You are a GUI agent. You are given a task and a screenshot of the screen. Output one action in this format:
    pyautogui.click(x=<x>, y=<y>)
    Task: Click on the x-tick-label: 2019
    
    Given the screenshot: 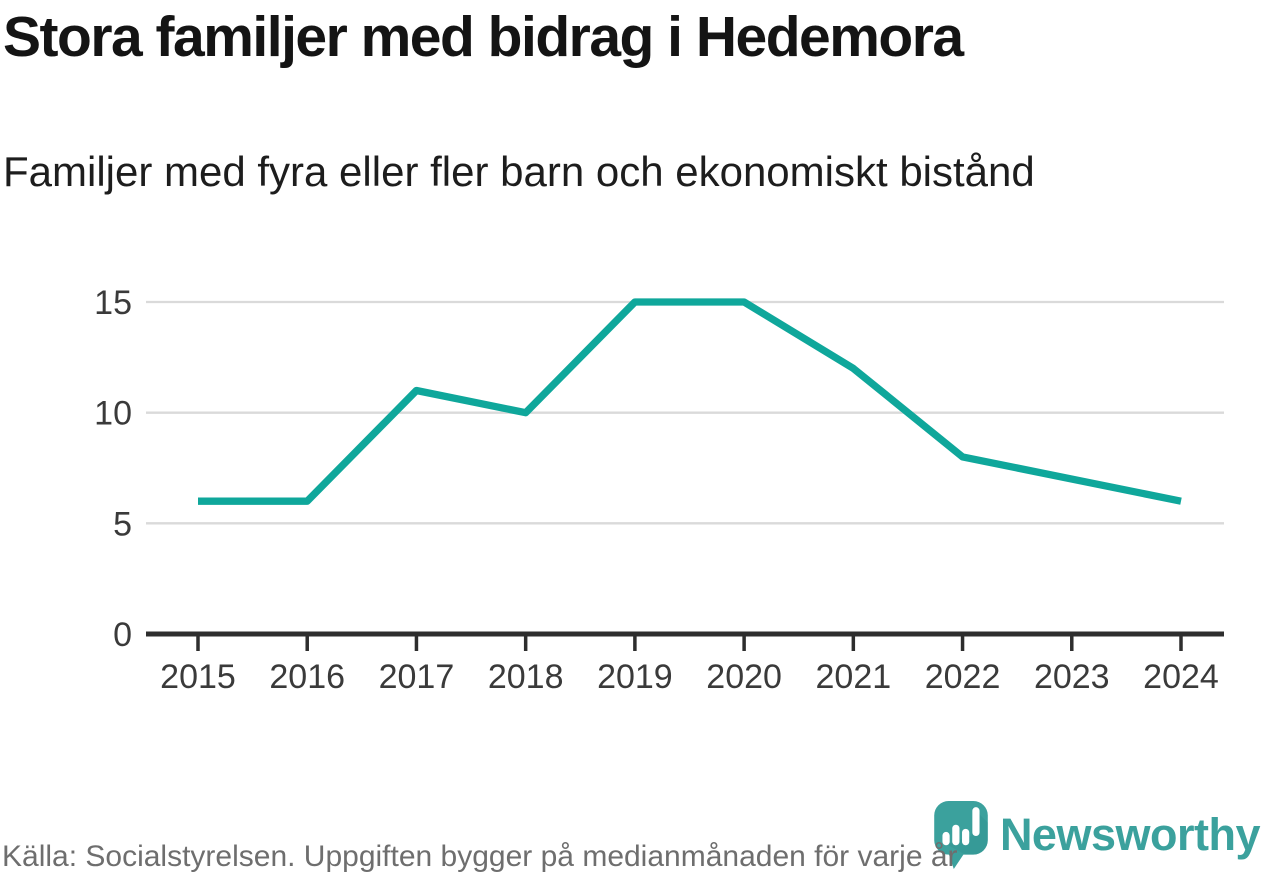 What is the action you would take?
    pyautogui.click(x=635, y=677)
    